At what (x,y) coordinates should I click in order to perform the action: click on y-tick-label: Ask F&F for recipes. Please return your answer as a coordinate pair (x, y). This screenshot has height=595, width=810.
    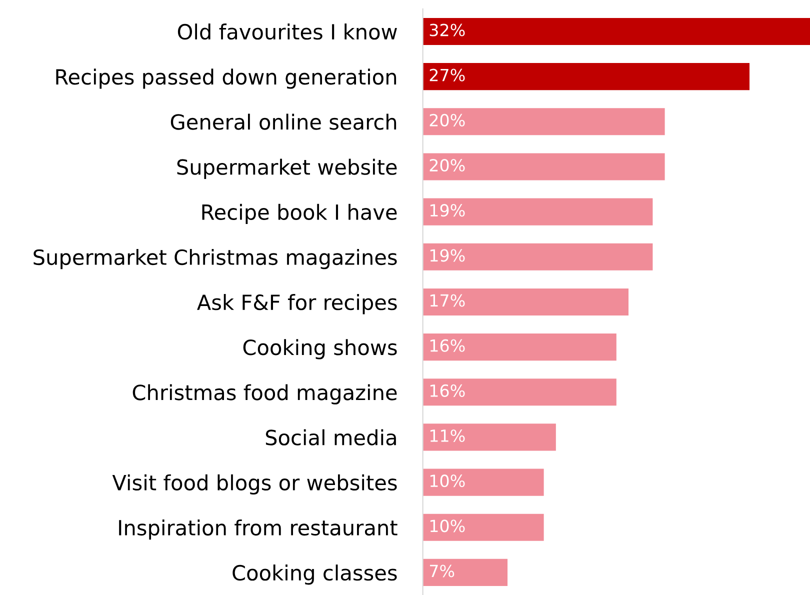
    Looking at the image, I should click on (297, 304).